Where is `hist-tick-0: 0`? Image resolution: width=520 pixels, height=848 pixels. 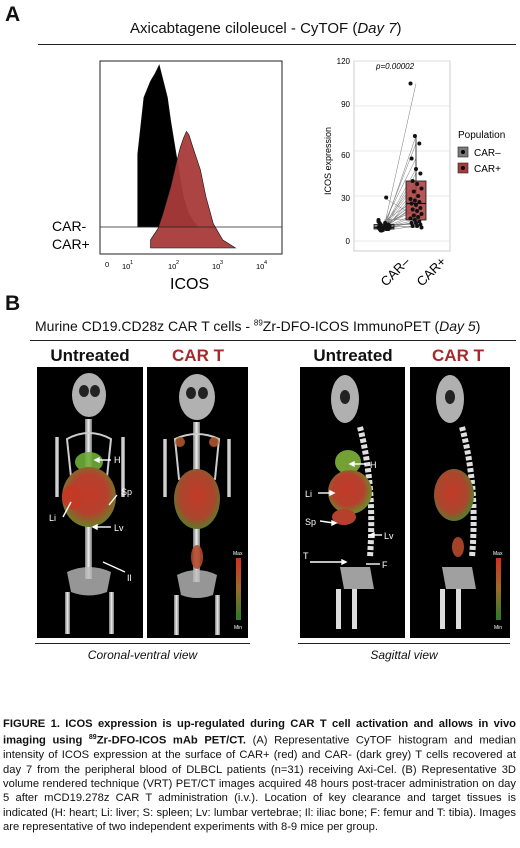
hist-tick-0: 0 is located at coordinates (107, 264).